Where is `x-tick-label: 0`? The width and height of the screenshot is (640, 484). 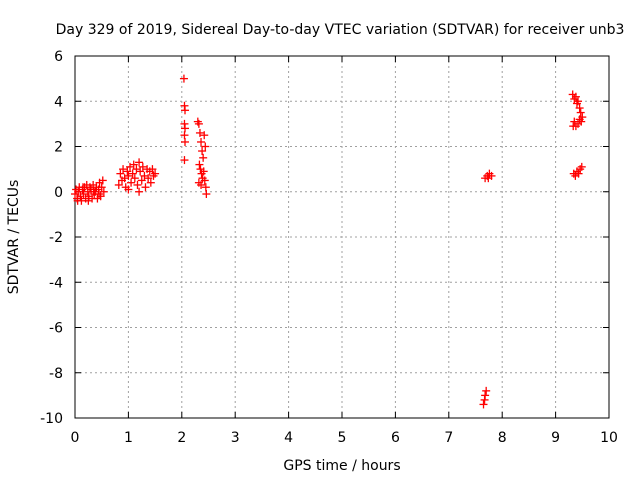 x-tick-label: 0 is located at coordinates (75, 438).